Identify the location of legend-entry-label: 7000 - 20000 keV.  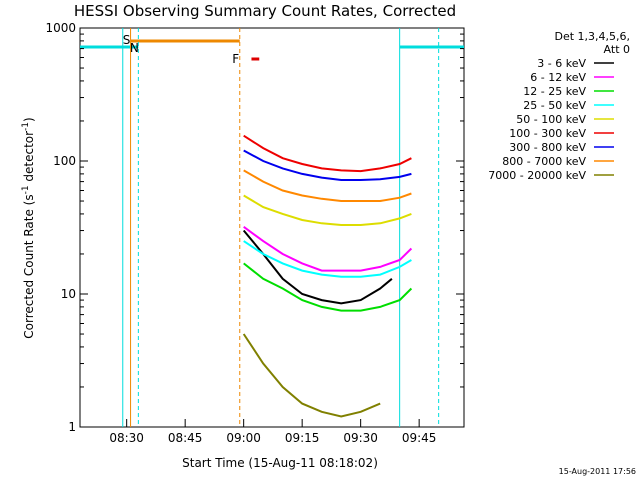
(537, 175).